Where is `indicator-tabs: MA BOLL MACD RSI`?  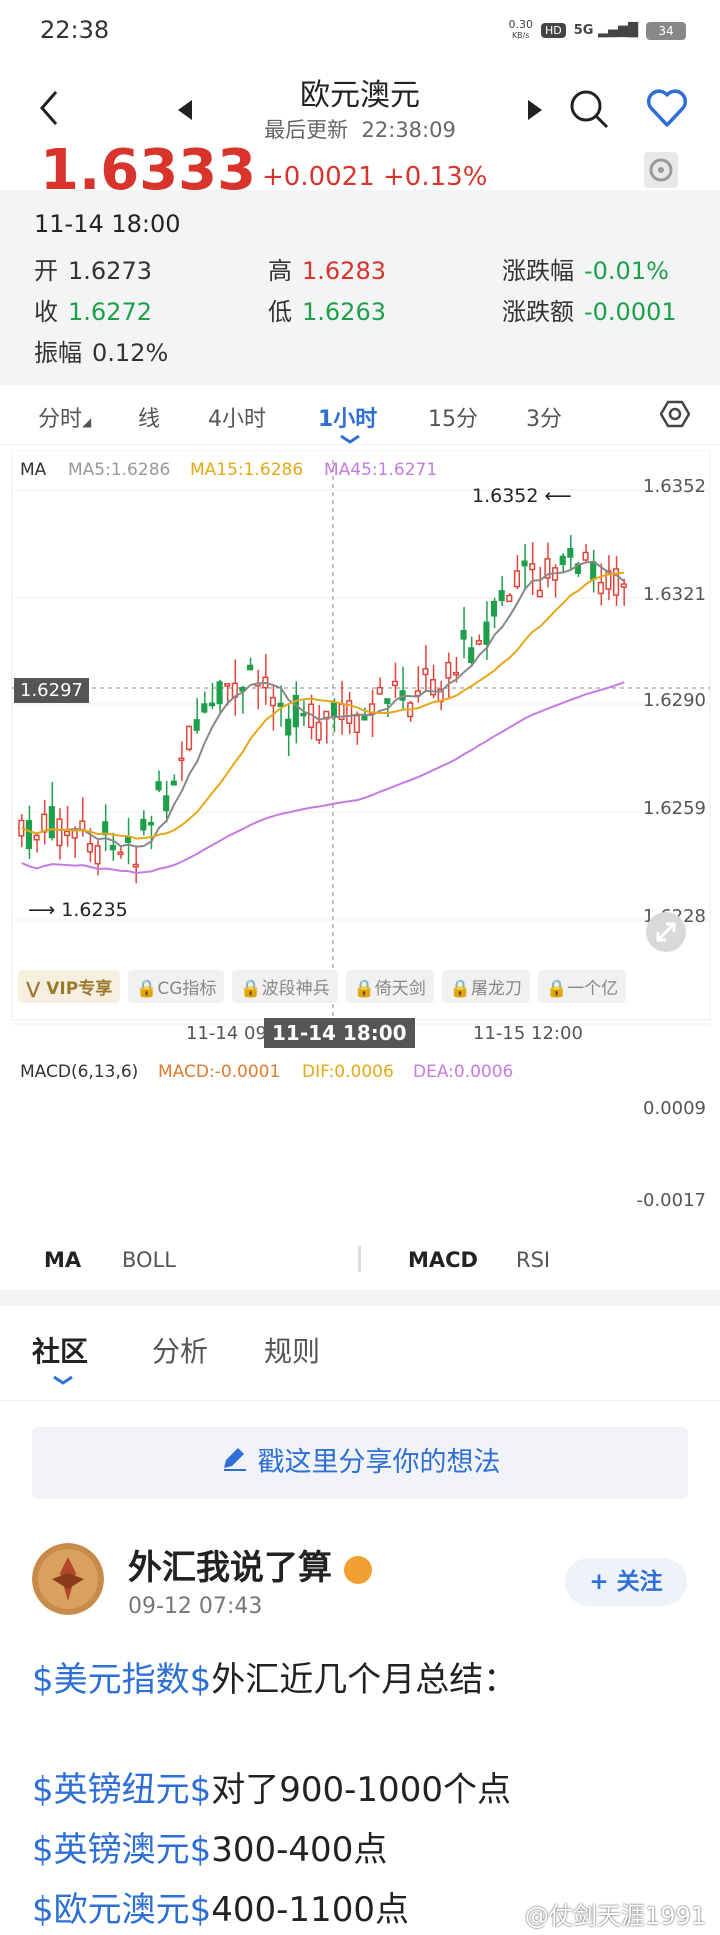
indicator-tabs: MA BOLL MACD RSI is located at coordinates (360, 1260).